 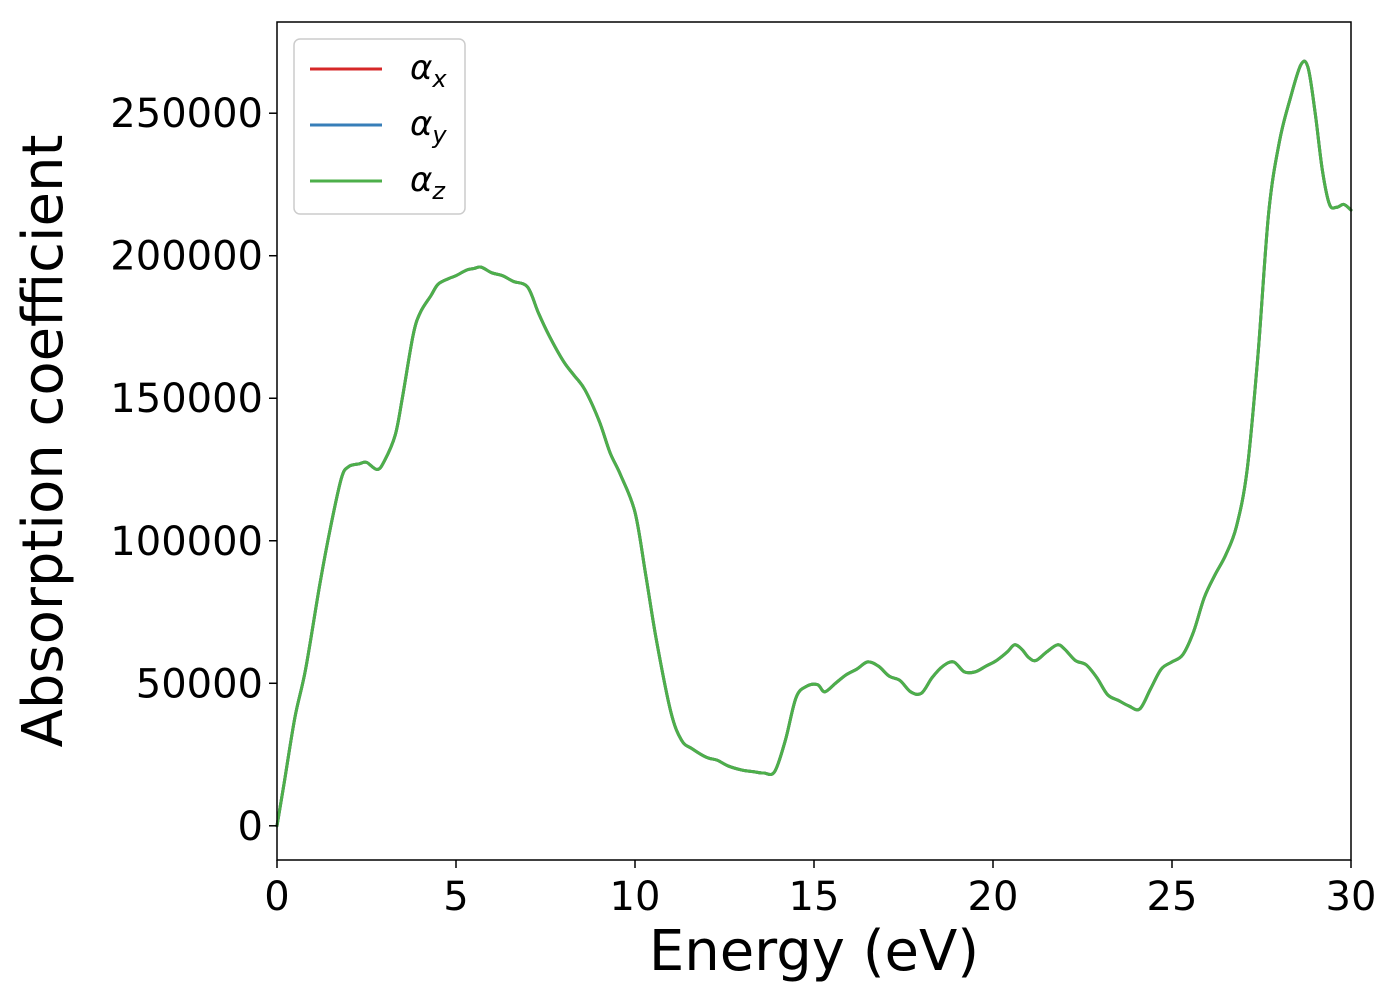 What do you see at coordinates (1351, 897) in the screenshot?
I see `x-tick-label: 30` at bounding box center [1351, 897].